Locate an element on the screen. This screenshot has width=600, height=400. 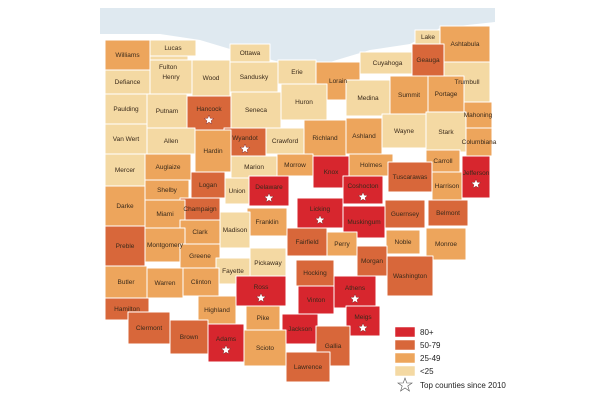
county-label-muskingum: Muskingum is located at coordinates (363, 222).